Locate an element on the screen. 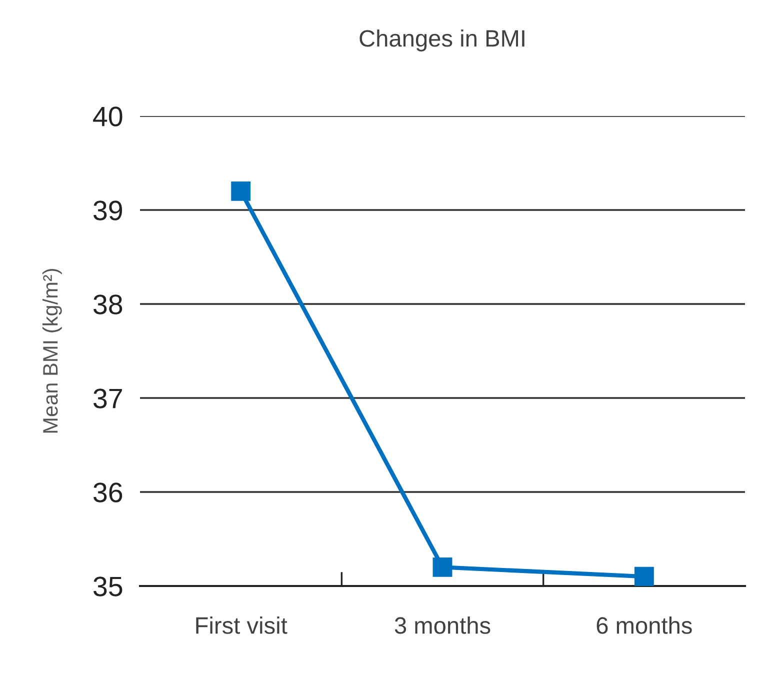 The image size is (780, 674). x-tick-label: First visit is located at coordinates (242, 625).